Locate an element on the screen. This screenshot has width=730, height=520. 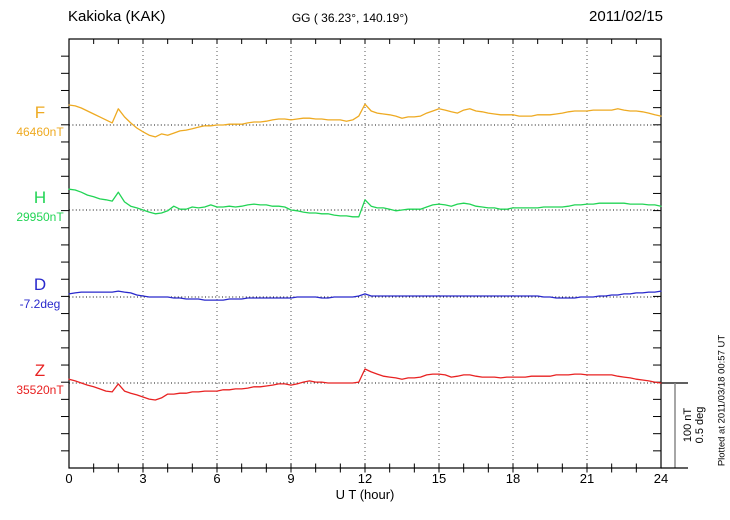
series-label-z: Z 35520nT is located at coordinates (40, 379).